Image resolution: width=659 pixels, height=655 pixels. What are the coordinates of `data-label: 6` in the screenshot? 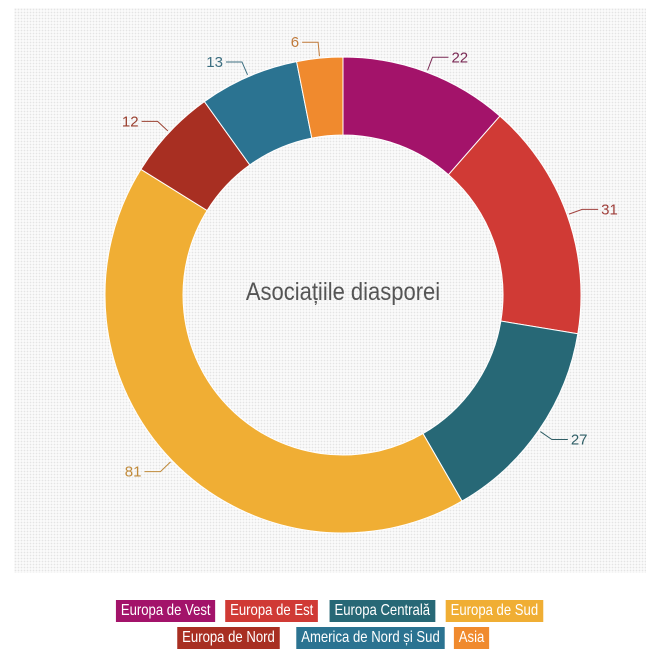 It's located at (295, 42).